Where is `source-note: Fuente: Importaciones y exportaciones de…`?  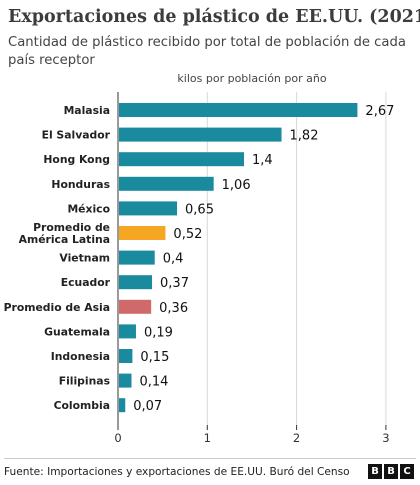 source-note: Fuente: Importaciones y exportaciones de… is located at coordinates (177, 472).